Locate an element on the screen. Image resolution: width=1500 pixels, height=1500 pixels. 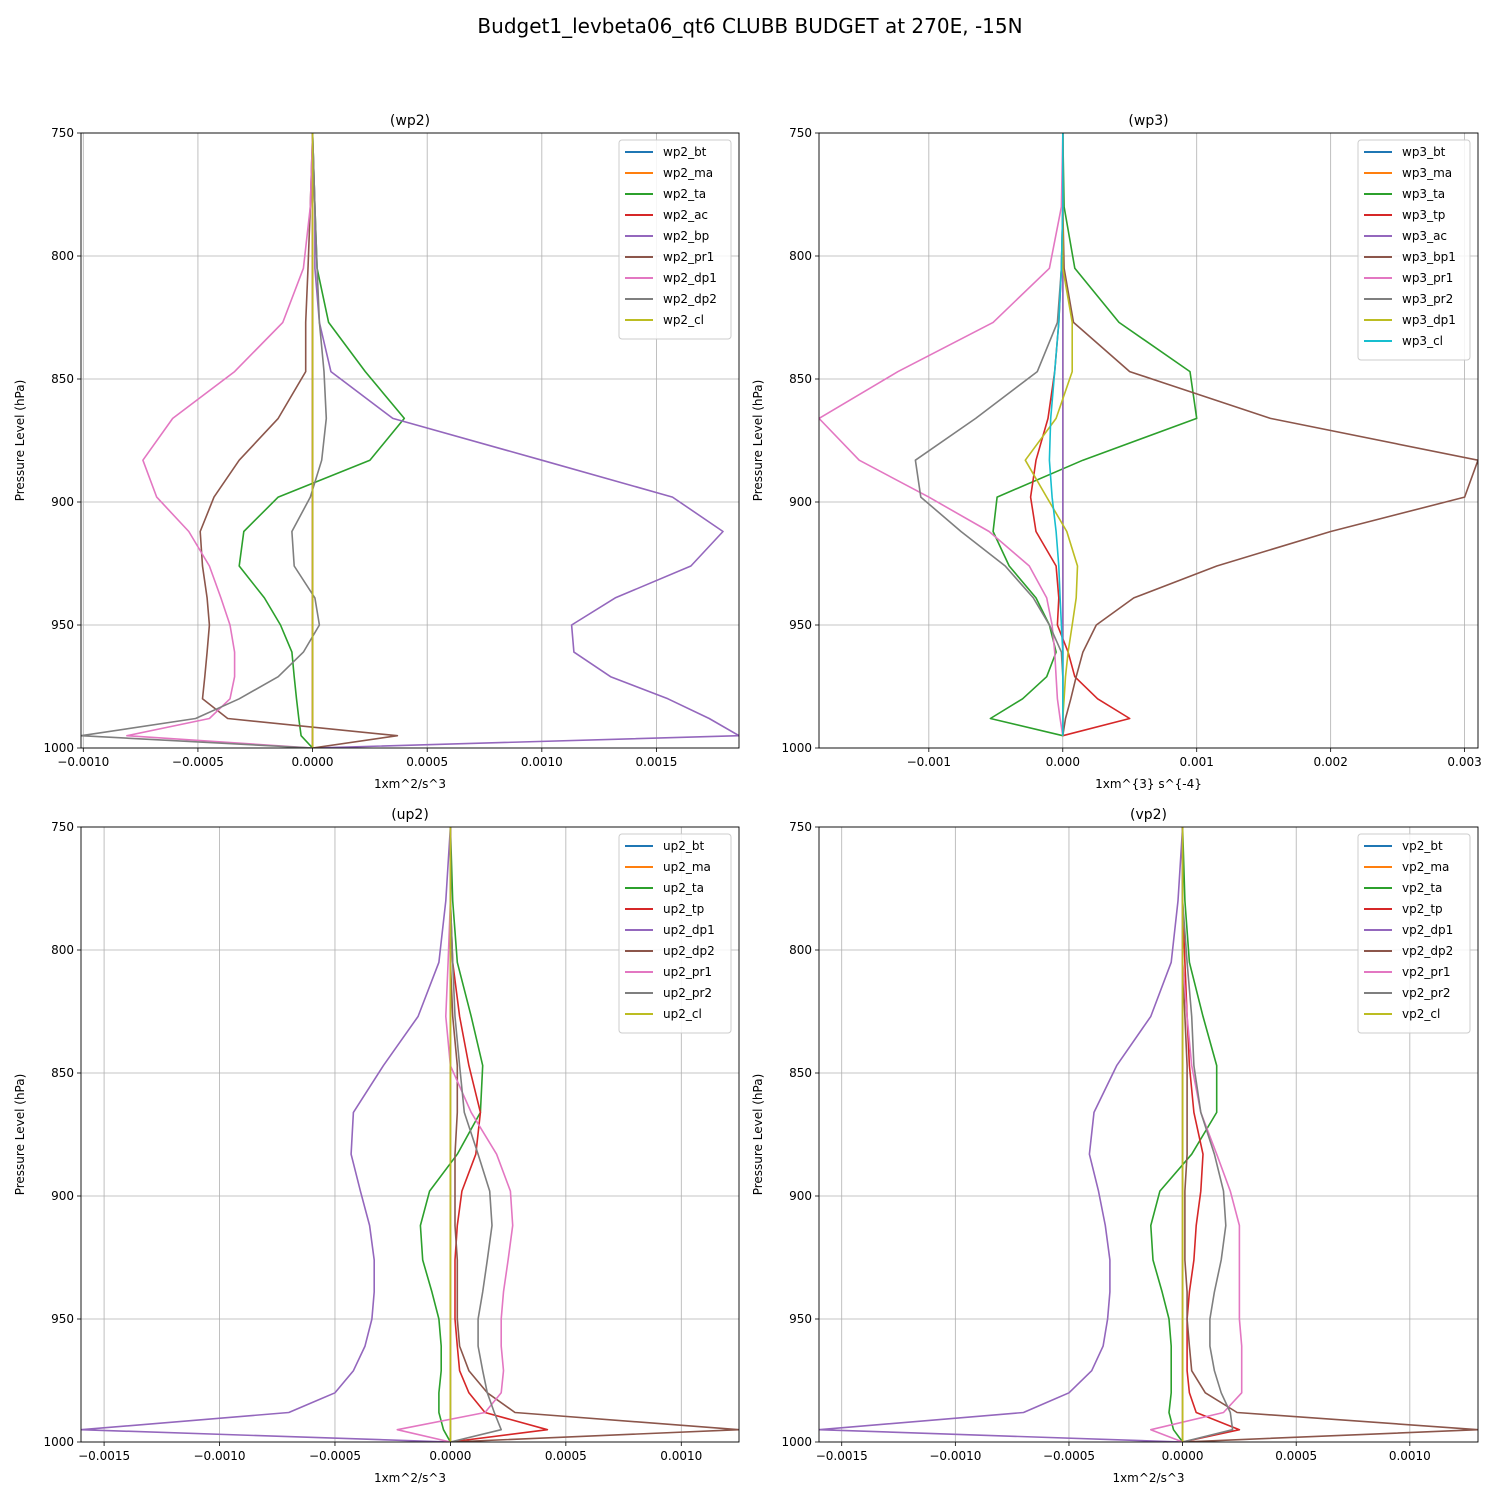
legend-entry: up2_pr1 is located at coordinates (687, 972).